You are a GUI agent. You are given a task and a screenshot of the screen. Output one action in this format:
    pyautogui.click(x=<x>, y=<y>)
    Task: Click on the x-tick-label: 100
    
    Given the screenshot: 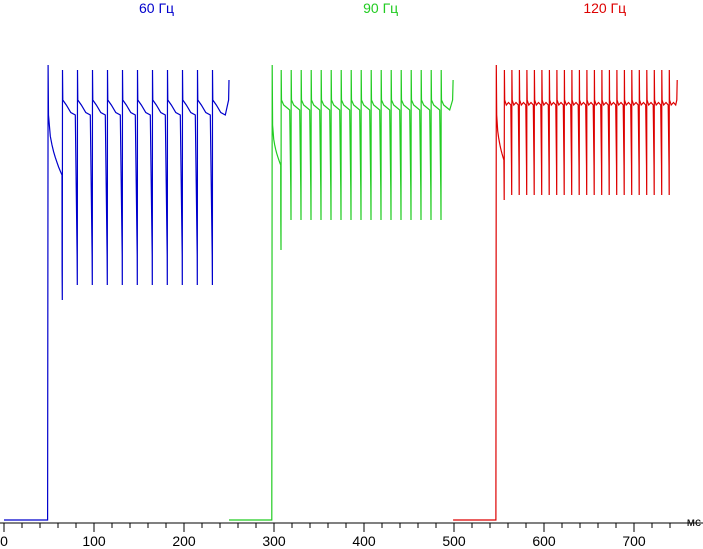 What is the action you would take?
    pyautogui.click(x=94, y=541)
    